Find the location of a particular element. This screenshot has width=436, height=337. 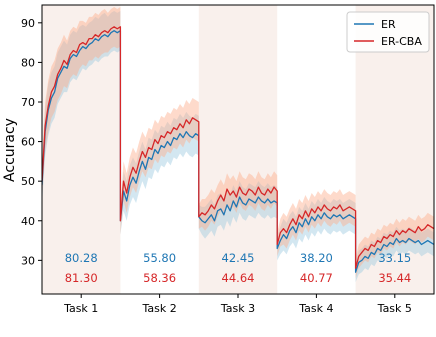

legend-box is located at coordinates (388, 32).